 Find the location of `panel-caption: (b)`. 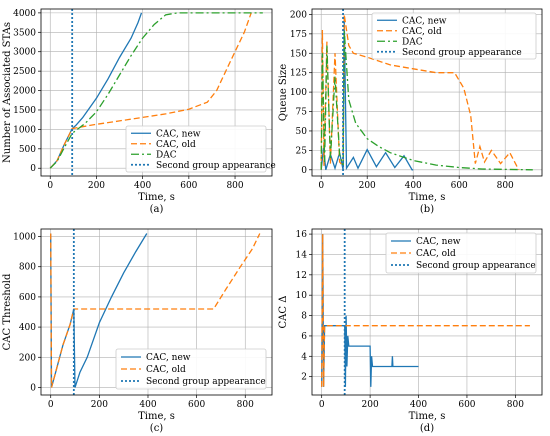

panel-caption: (b) is located at coordinates (427, 209).